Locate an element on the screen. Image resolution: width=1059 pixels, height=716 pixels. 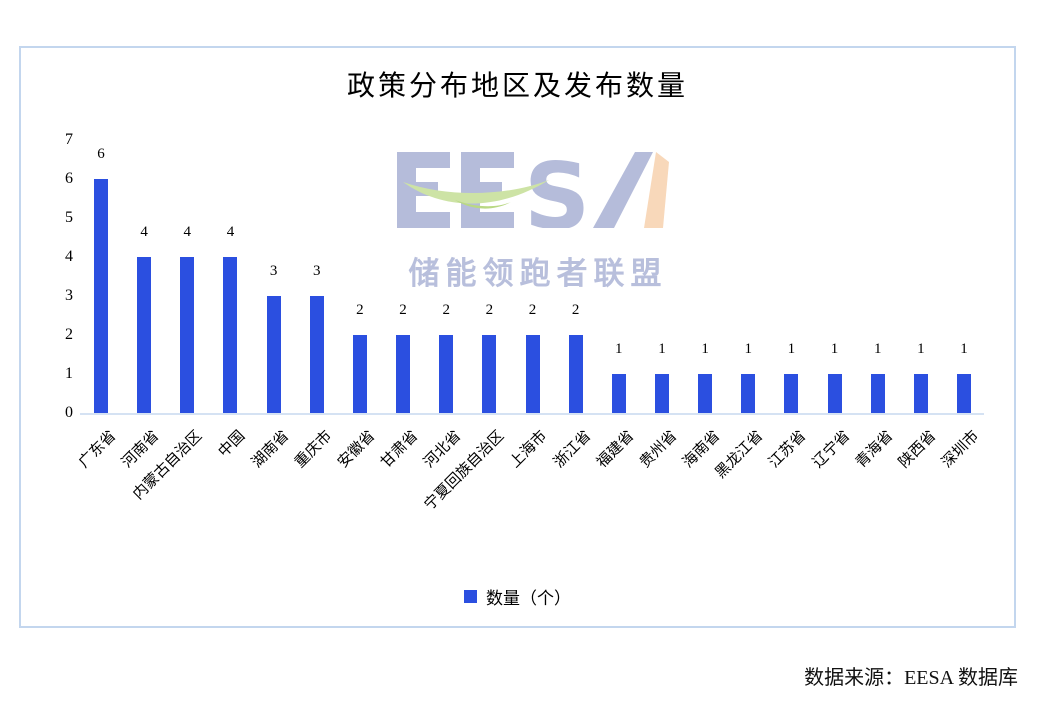
x-axis-category-label: 中国 is located at coordinates (232, 444).